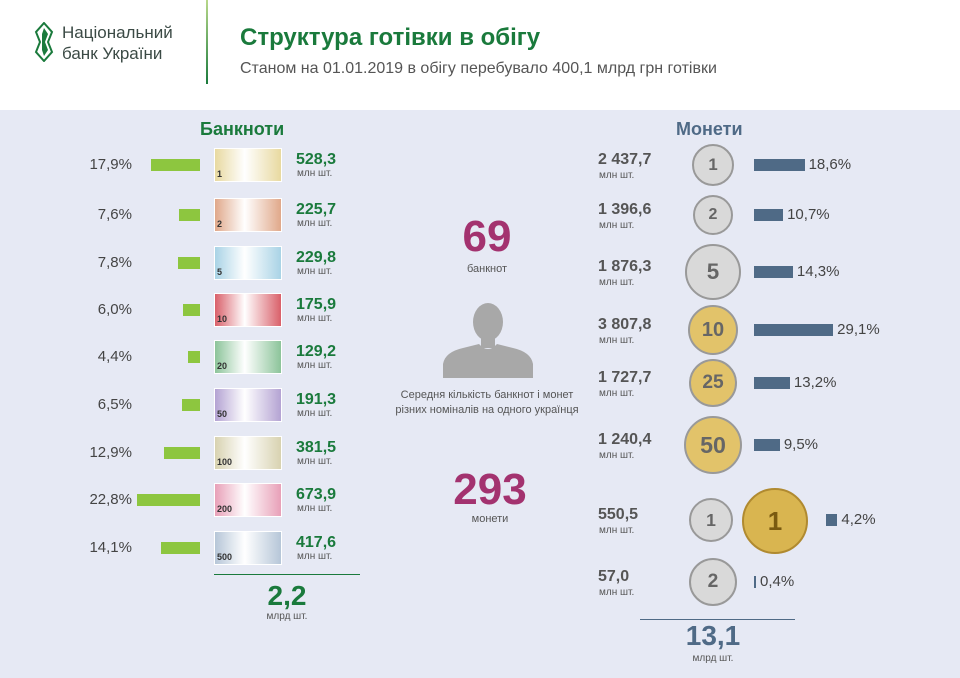 Image resolution: width=960 pixels, height=678 pixels. What do you see at coordinates (44, 42) in the screenshot?
I see `nbu-logo-icon` at bounding box center [44, 42].